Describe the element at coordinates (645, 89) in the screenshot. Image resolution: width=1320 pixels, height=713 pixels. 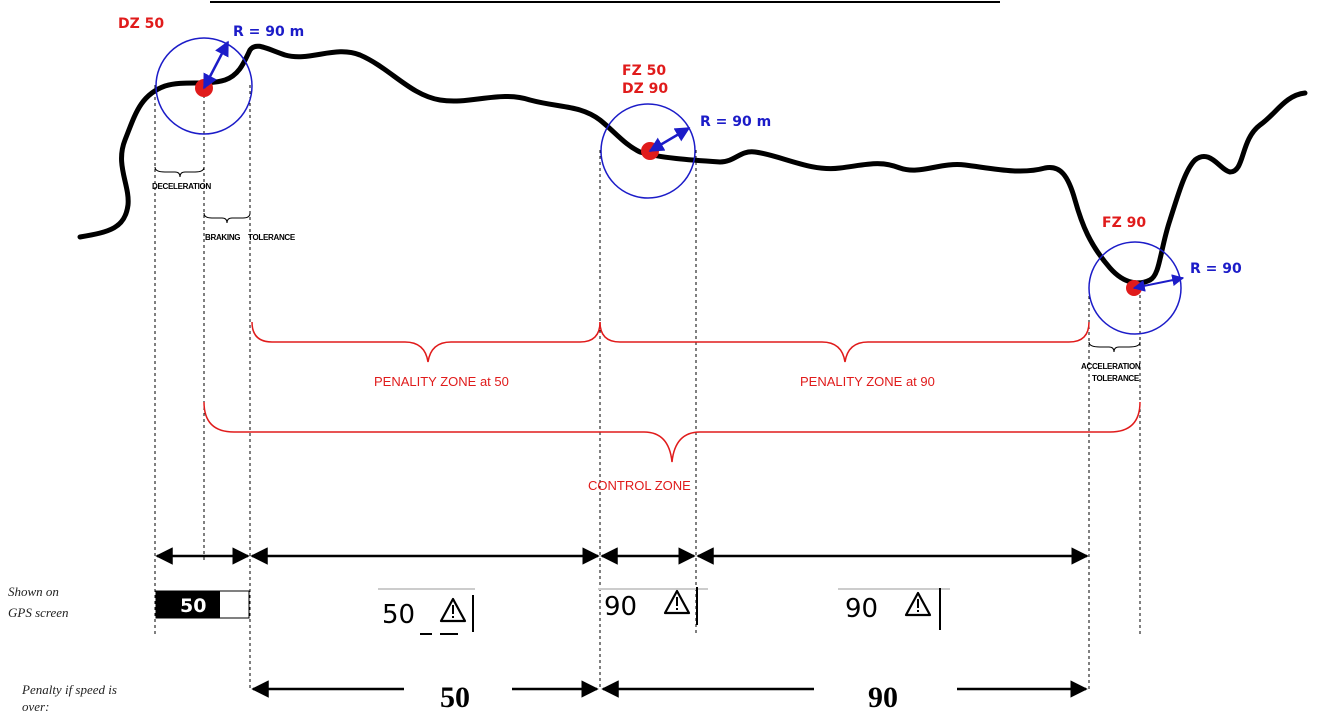
I see `dz90-label: DZ 90` at that location.